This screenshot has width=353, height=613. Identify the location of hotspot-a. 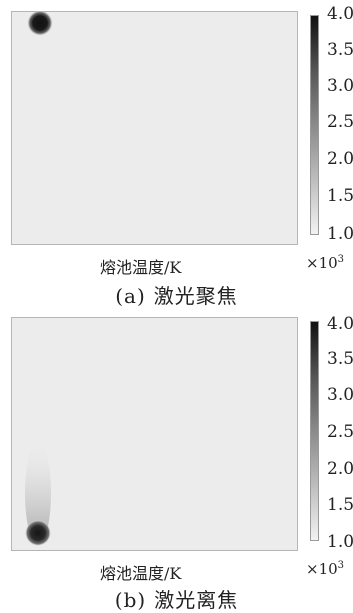
(40, 24).